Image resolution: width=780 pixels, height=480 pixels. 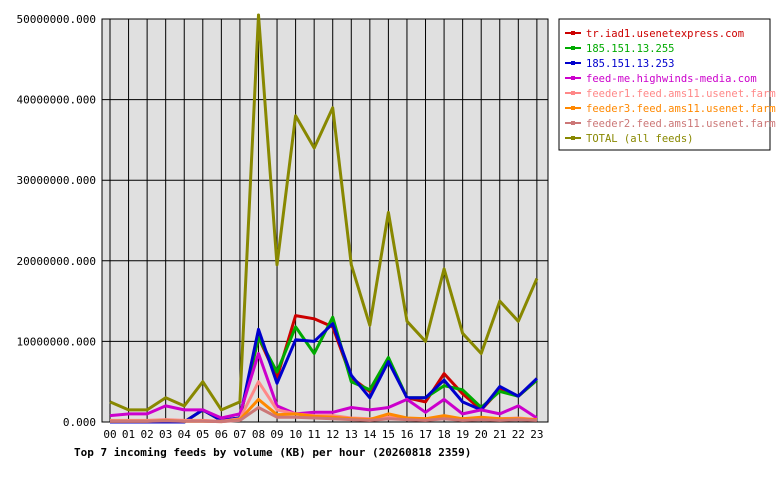 I want to click on x-tick-label: 09, so click(x=276, y=434).